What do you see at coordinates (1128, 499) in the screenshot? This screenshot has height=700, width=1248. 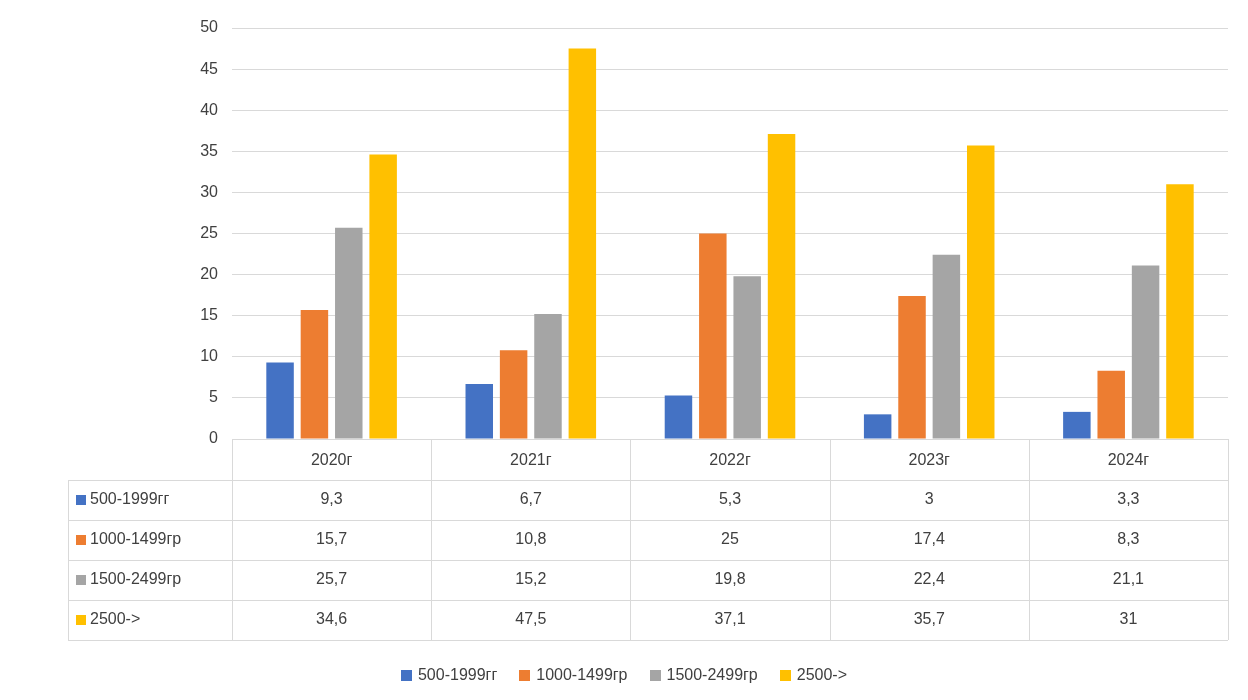 I see `data-label: 3,3` at bounding box center [1128, 499].